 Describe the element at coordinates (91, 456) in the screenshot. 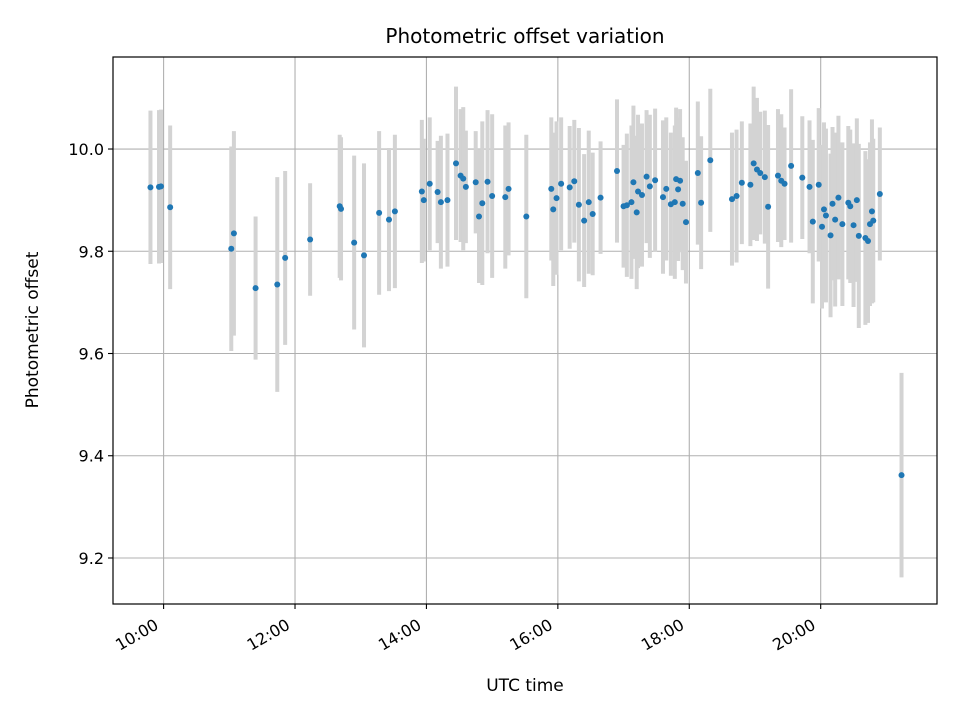

I see `y-tick-label: 9.4` at that location.